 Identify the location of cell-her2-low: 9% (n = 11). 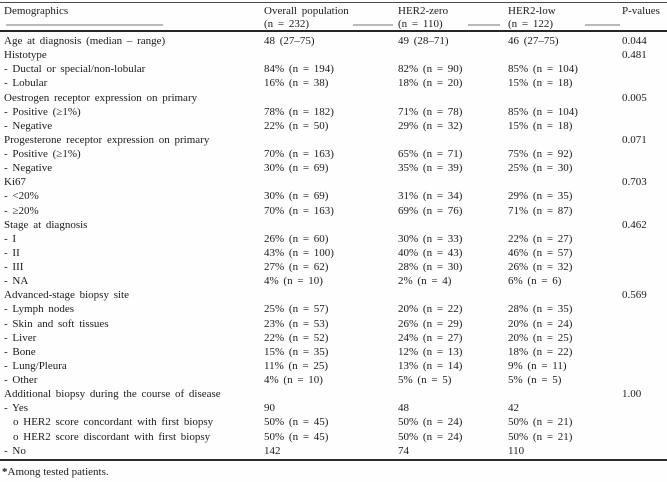
(537, 365).